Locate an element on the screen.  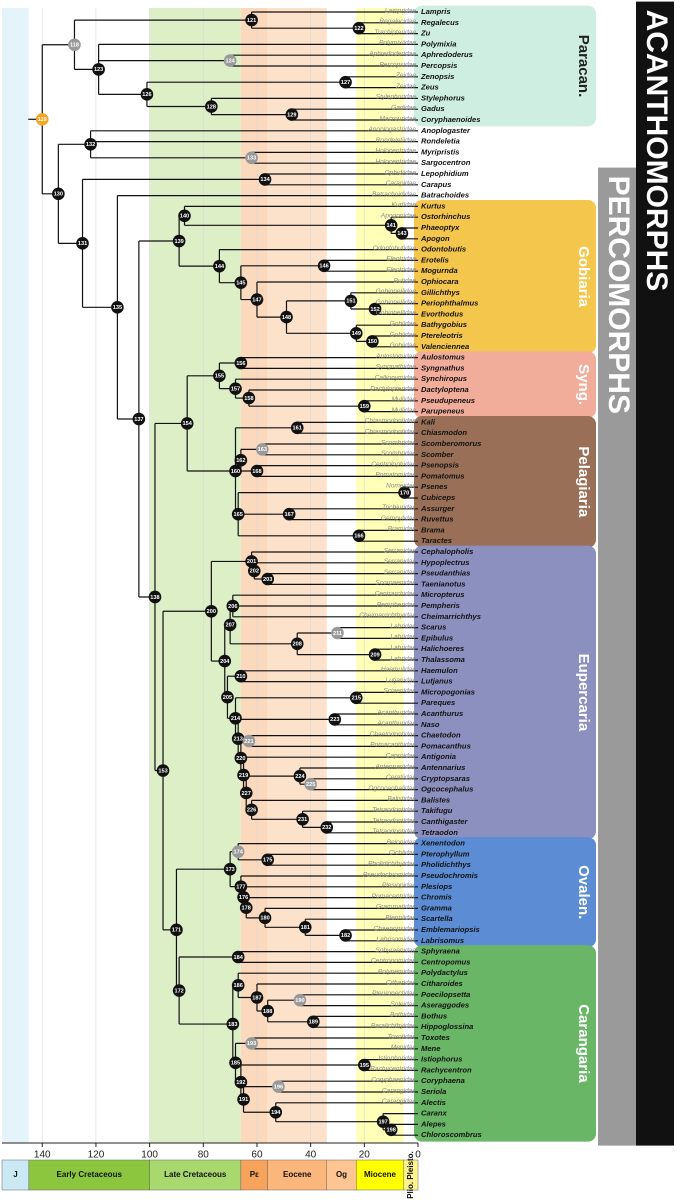
family-label: Ceratiidae is located at coordinates (401, 777).